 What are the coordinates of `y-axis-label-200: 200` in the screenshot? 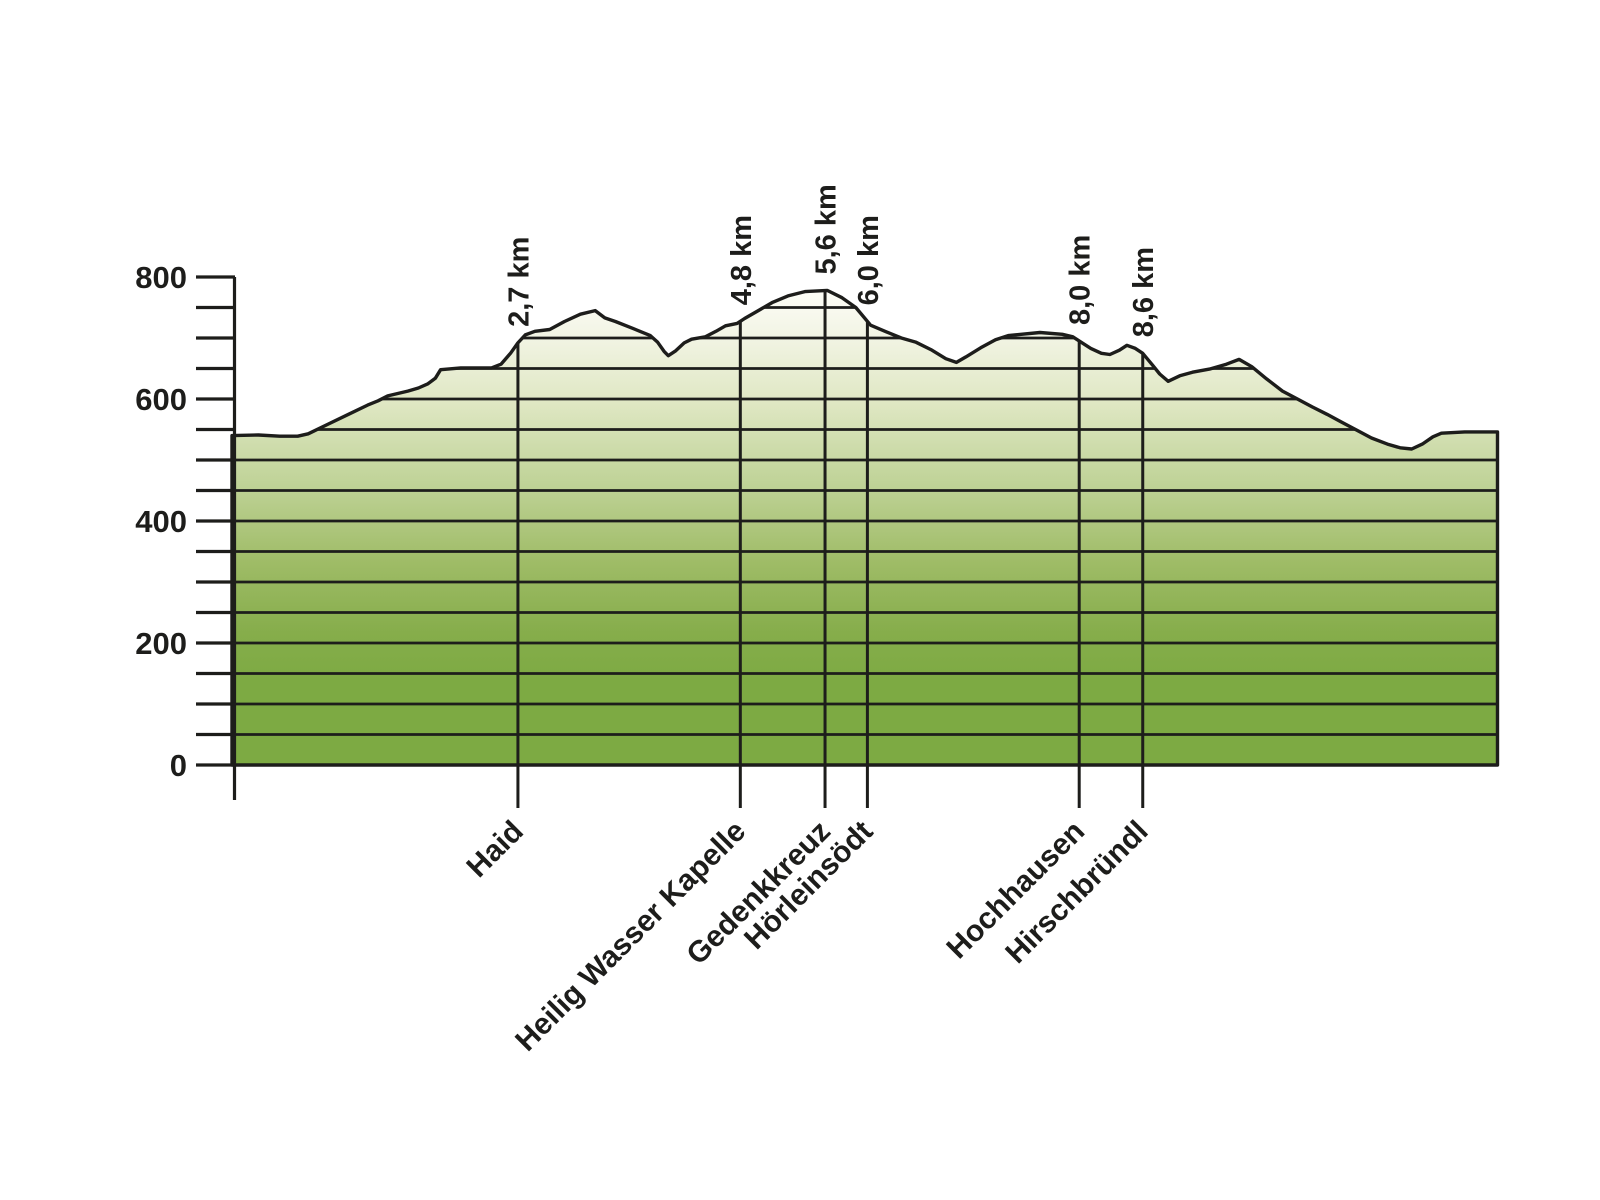 It's located at (161, 643).